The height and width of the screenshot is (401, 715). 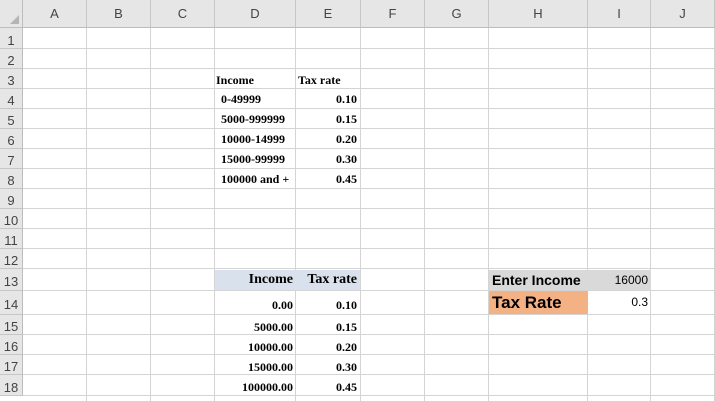 I want to click on column-header-e: E, so click(x=328, y=14).